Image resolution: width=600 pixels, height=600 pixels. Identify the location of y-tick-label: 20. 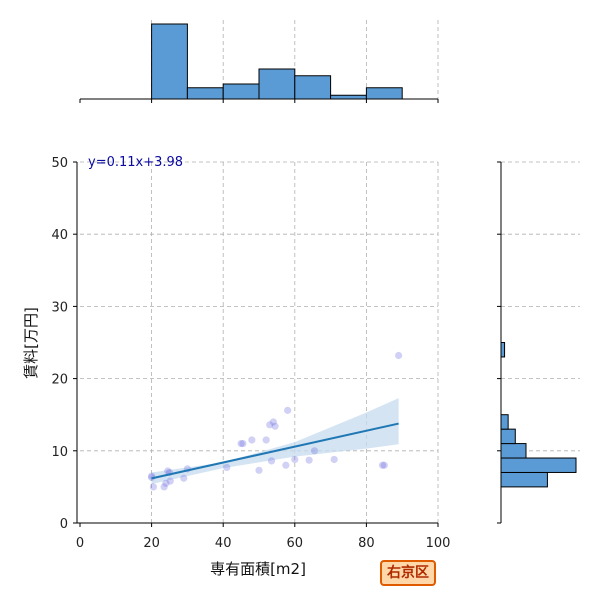
(59, 380).